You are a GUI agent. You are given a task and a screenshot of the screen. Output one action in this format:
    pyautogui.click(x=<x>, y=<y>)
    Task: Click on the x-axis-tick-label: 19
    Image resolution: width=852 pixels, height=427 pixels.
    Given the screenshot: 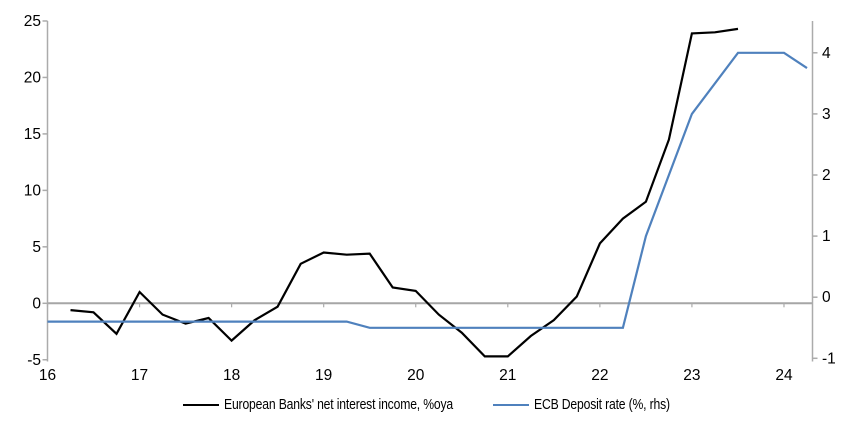 What is the action you would take?
    pyautogui.click(x=323, y=375)
    